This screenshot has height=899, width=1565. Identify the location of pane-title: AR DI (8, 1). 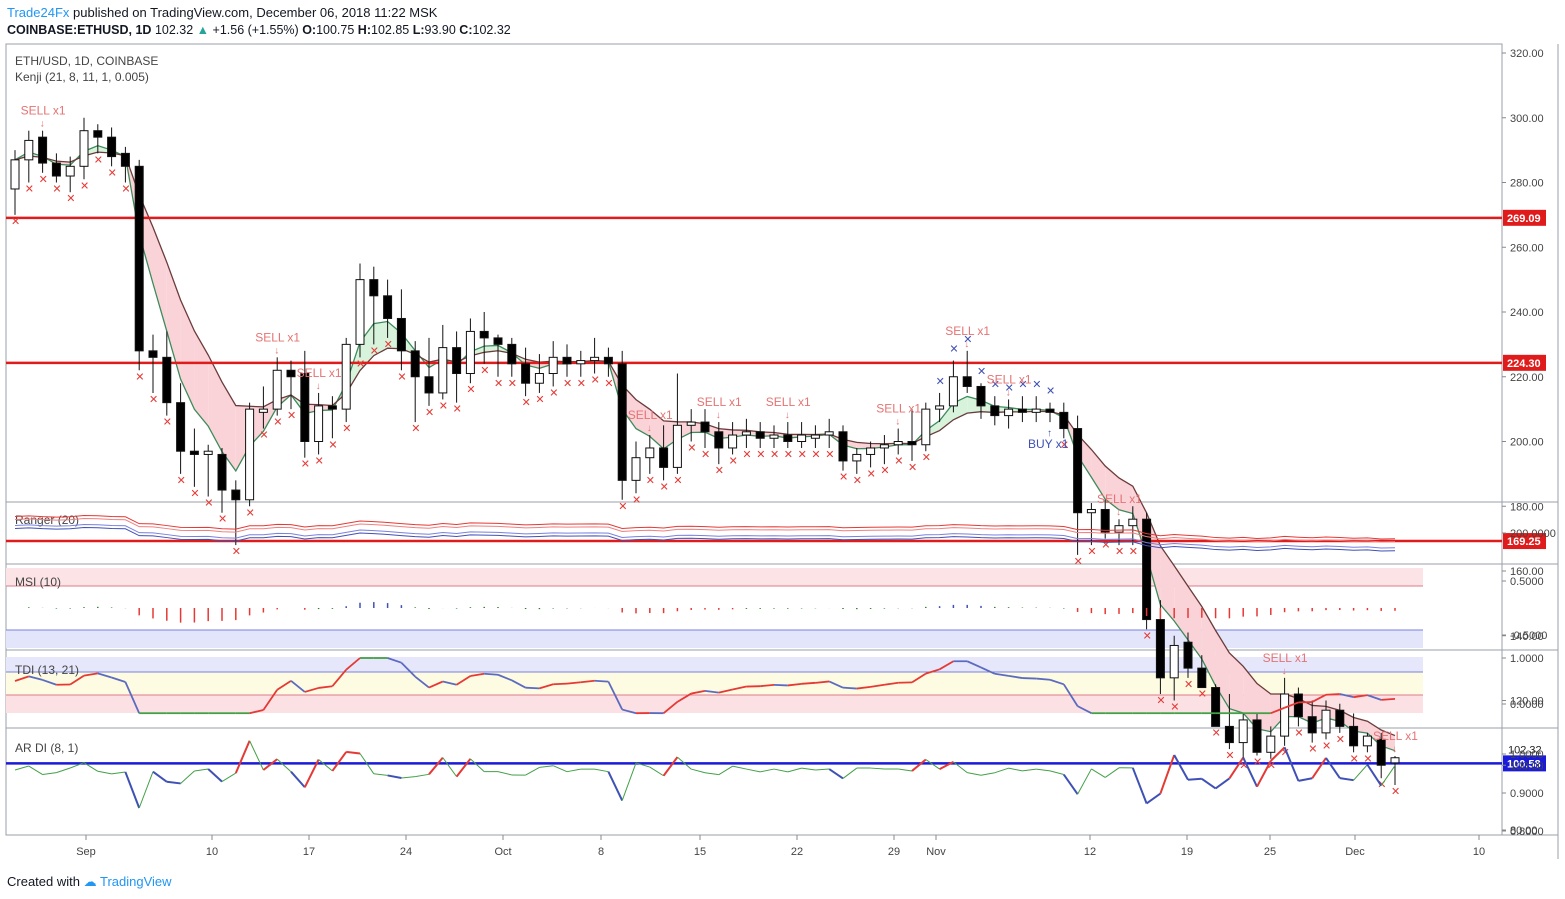
(46, 748).